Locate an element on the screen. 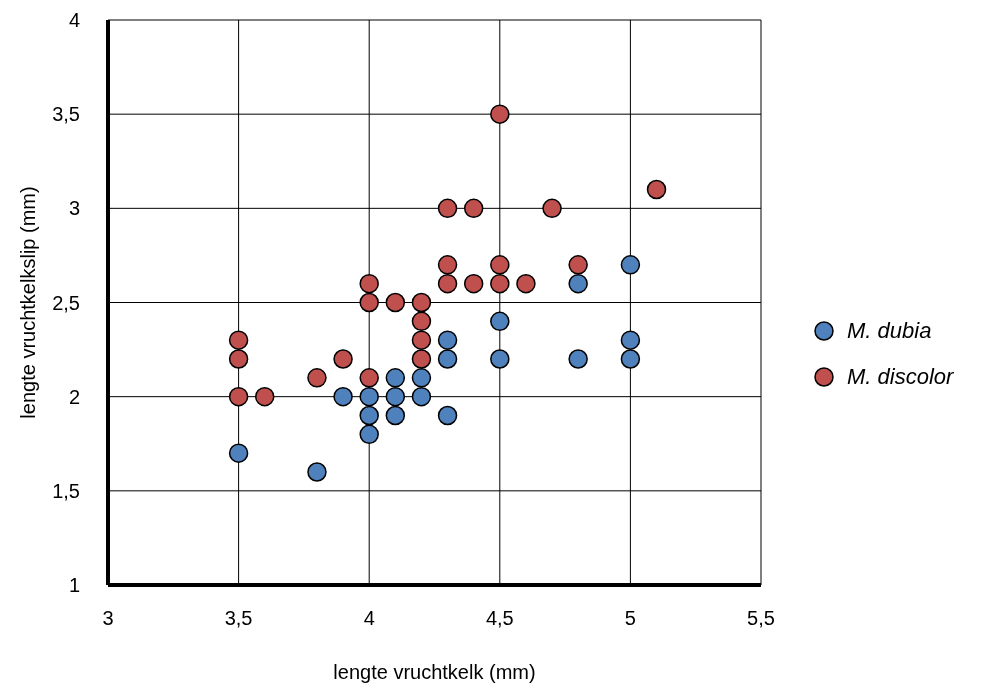 The width and height of the screenshot is (1008, 697). y-tick-label: 3,5 is located at coordinates (66, 114).